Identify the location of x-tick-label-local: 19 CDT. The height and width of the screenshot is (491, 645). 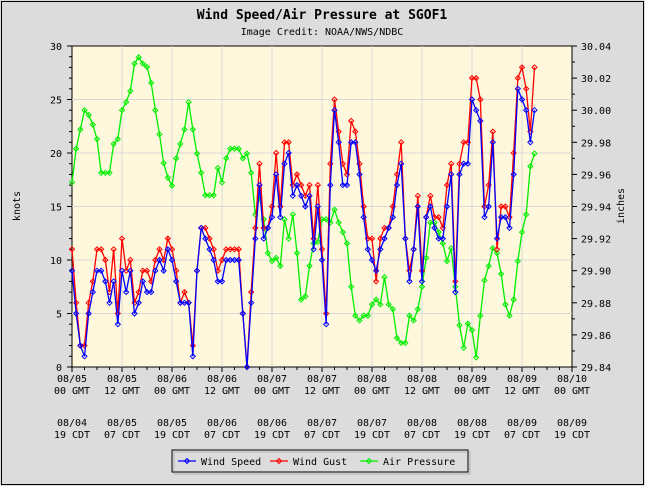
(572, 435).